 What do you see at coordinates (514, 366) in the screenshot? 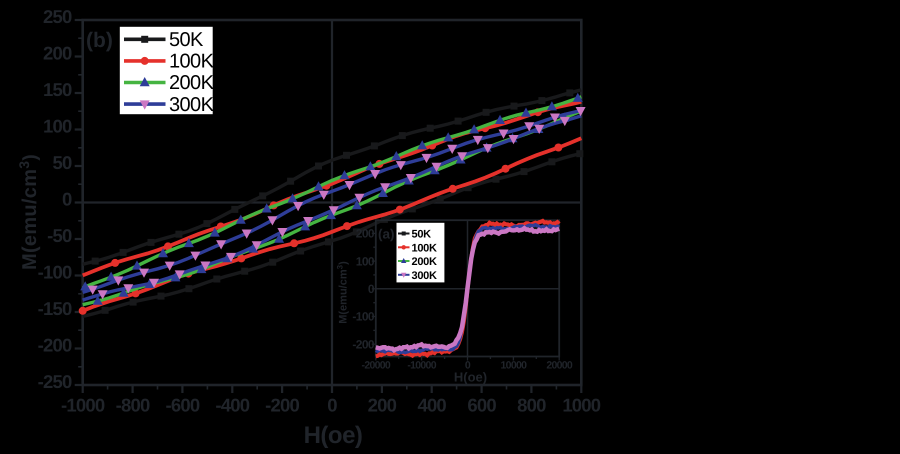
I see `svg-text: 10000` at bounding box center [514, 366].